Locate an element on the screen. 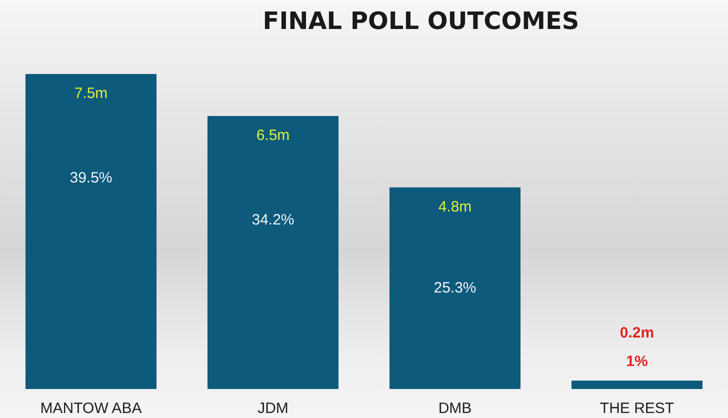 The width and height of the screenshot is (728, 418). x-tick-label: THE REST is located at coordinates (637, 408).